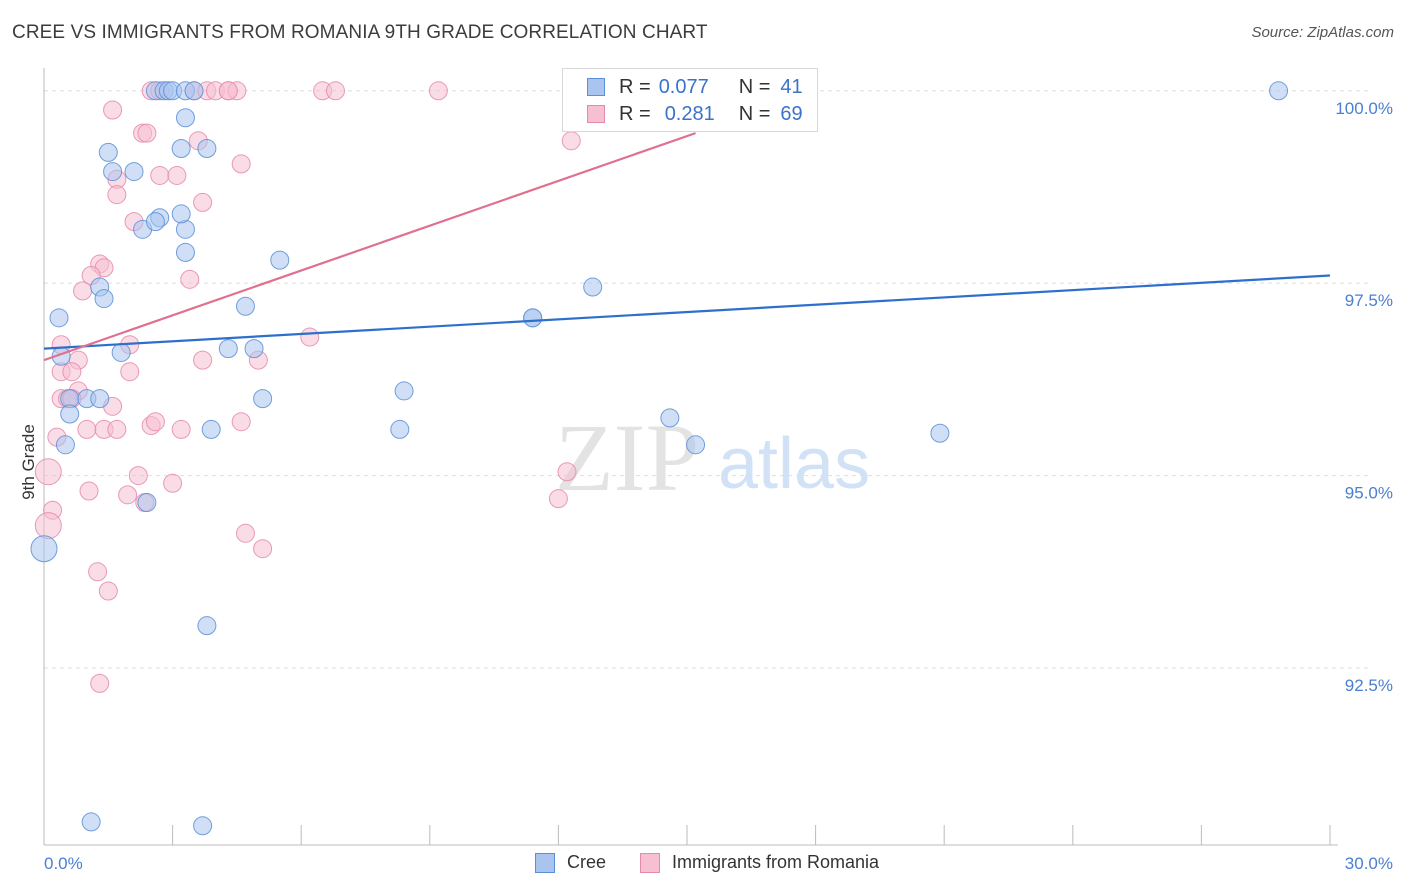 Image resolution: width=1406 pixels, height=892 pixels. I want to click on watermark: ZIP atlas, so click(712, 457).